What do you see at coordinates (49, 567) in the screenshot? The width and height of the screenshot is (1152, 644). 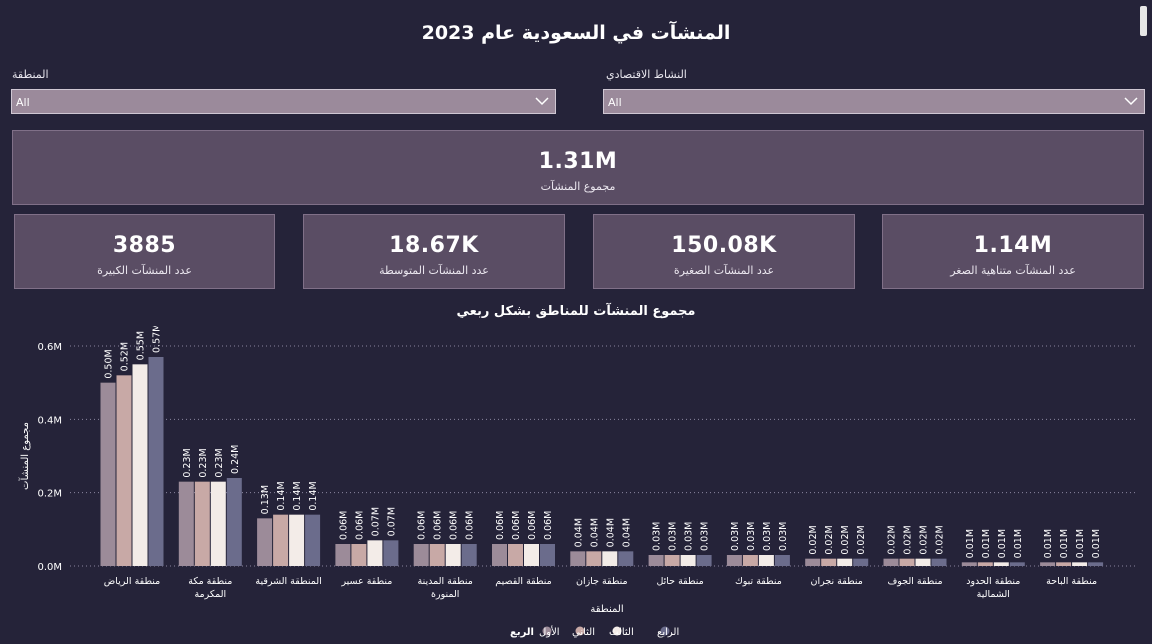 I see `y-tick-label: 0.0M` at bounding box center [49, 567].